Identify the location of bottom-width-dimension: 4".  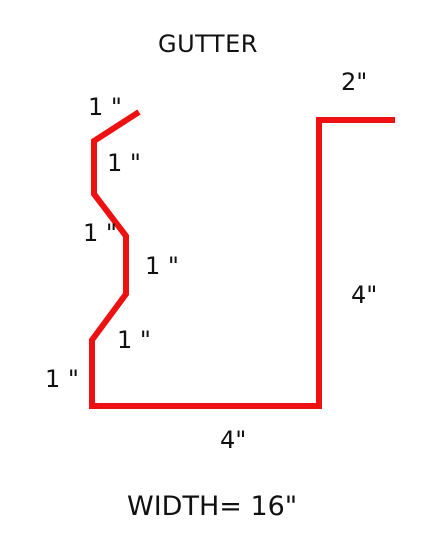
(233, 440).